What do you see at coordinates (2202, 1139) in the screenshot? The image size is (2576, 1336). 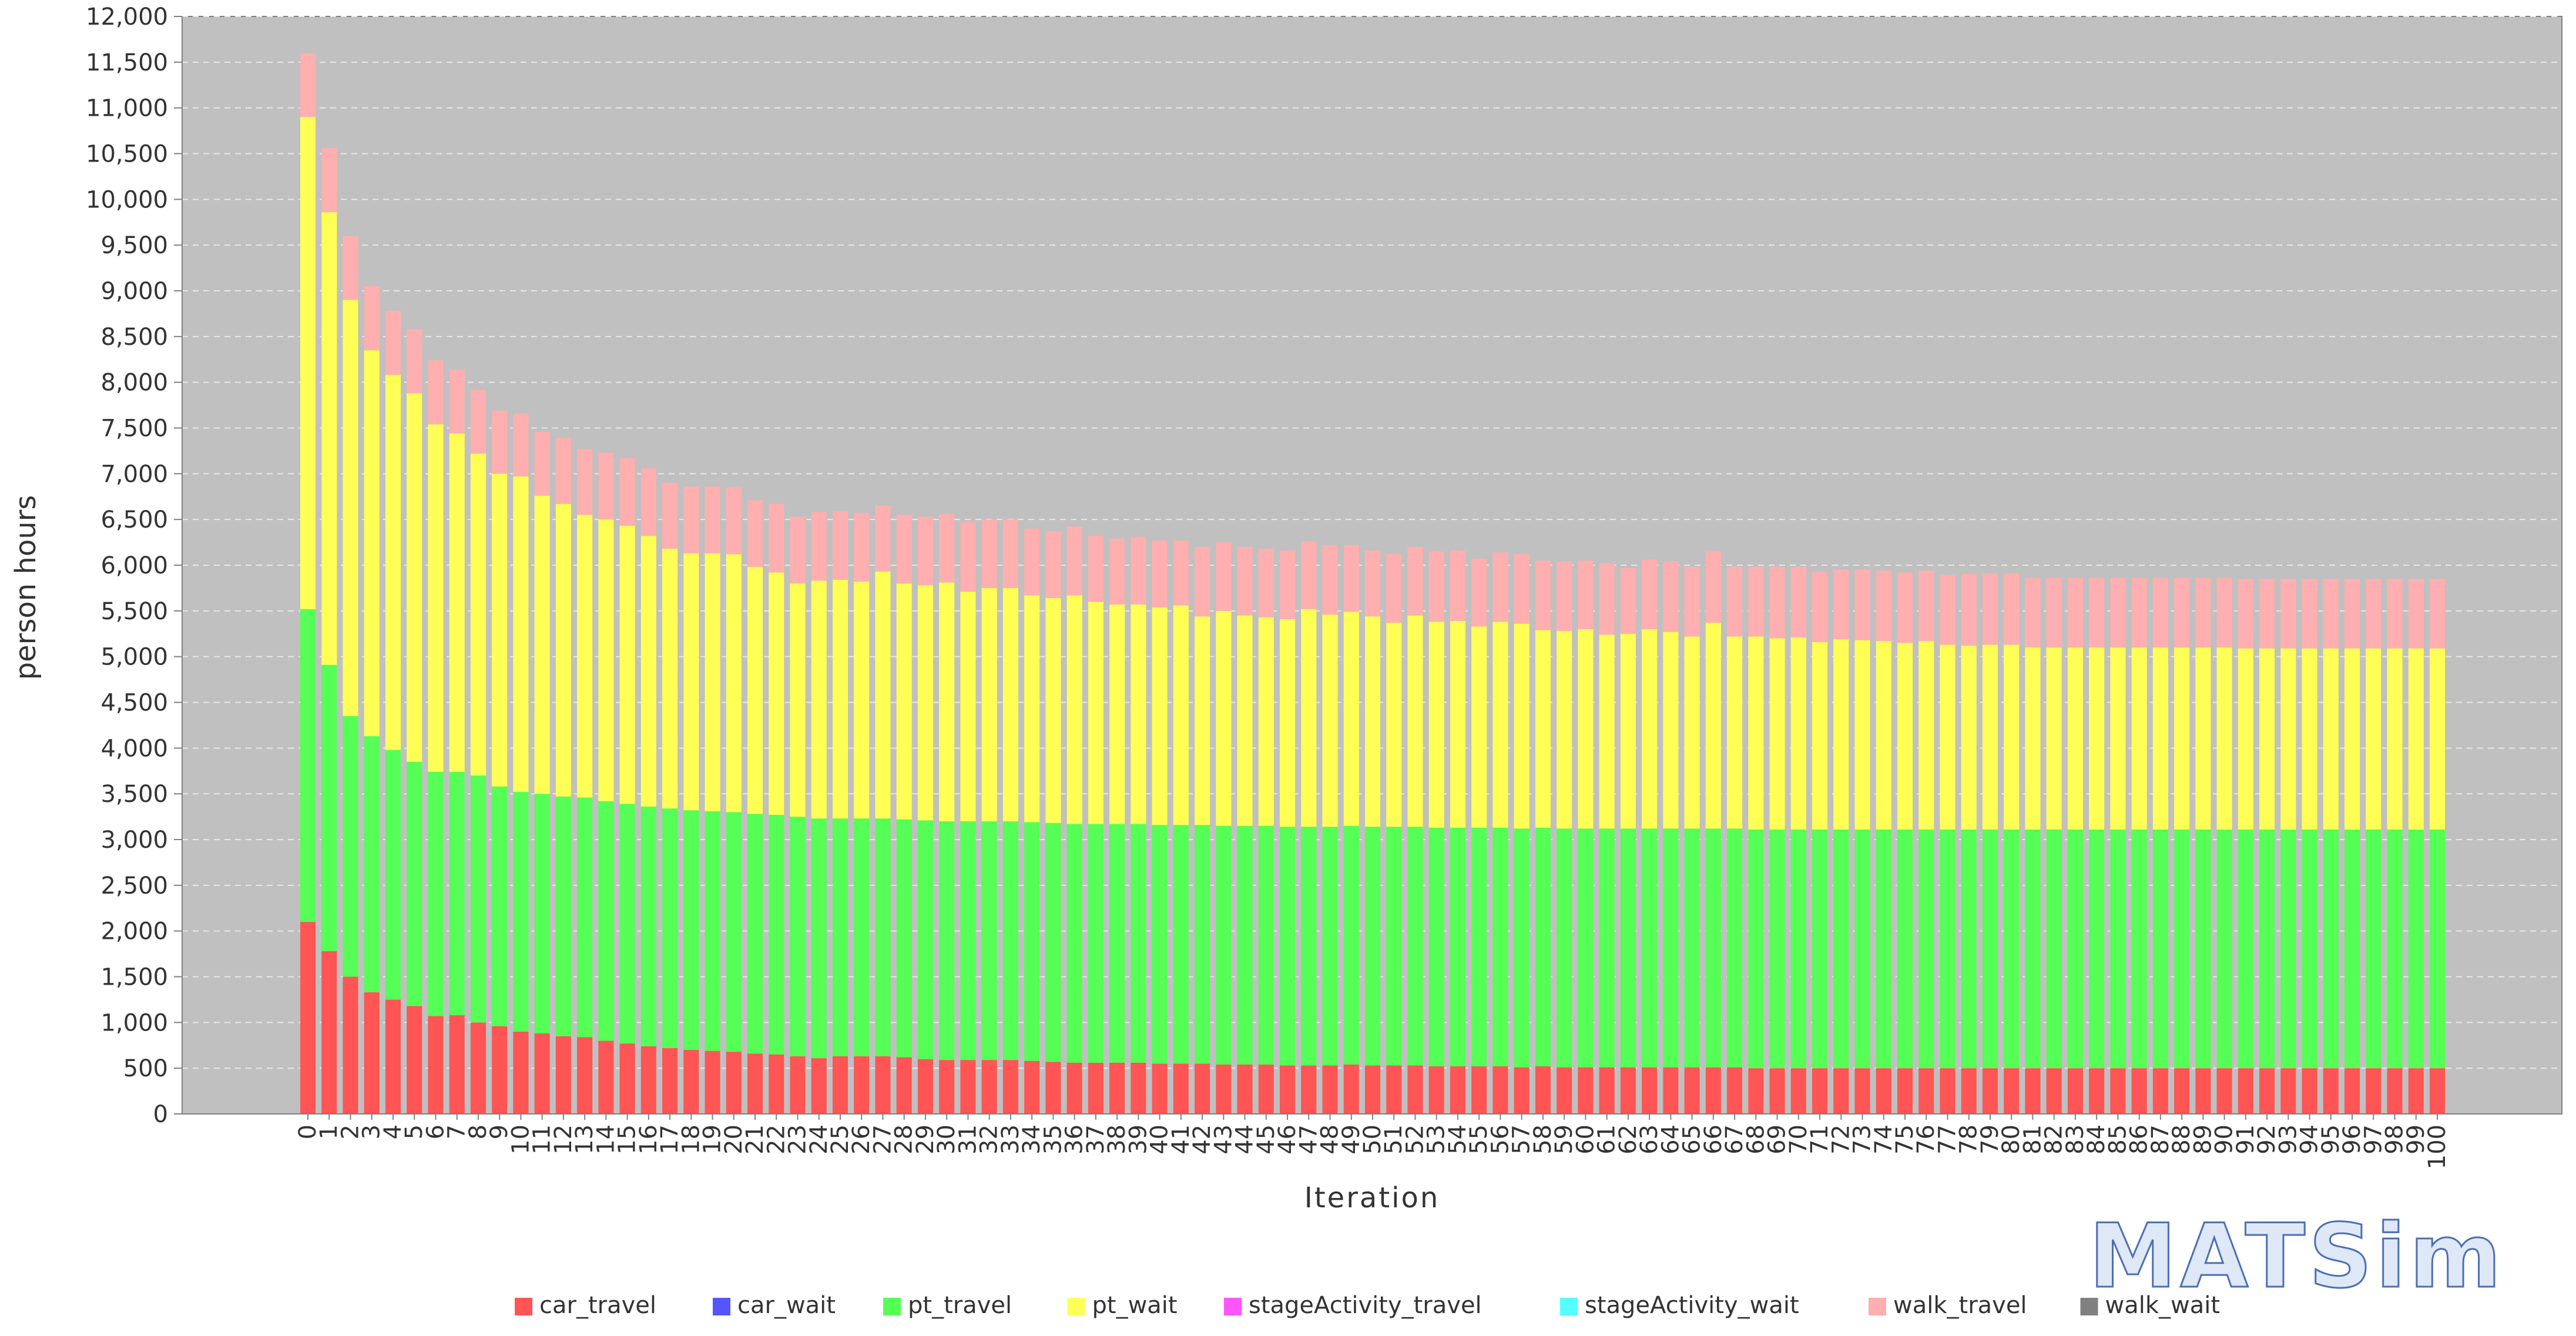 I see `x-tick-label: 89` at bounding box center [2202, 1139].